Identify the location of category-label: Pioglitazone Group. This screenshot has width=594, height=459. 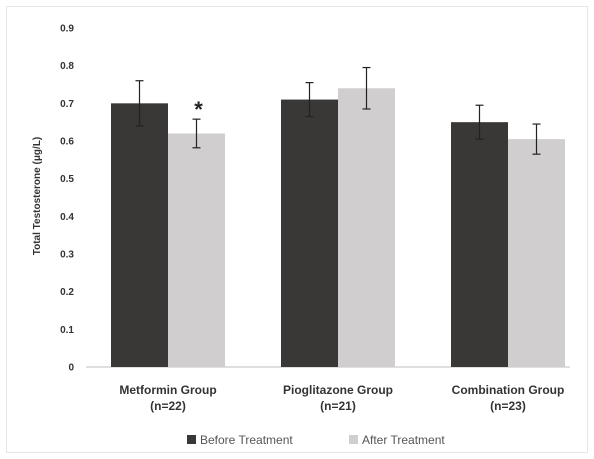
(338, 390).